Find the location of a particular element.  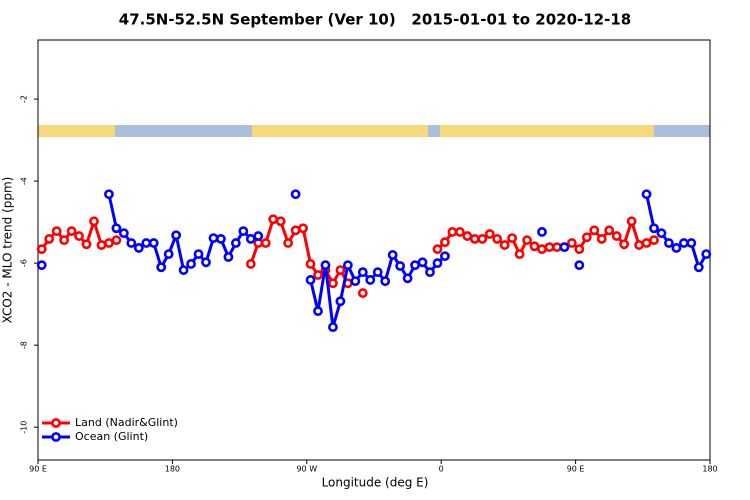

x-axis-label: Longitude (deg E) is located at coordinates (375, 483).